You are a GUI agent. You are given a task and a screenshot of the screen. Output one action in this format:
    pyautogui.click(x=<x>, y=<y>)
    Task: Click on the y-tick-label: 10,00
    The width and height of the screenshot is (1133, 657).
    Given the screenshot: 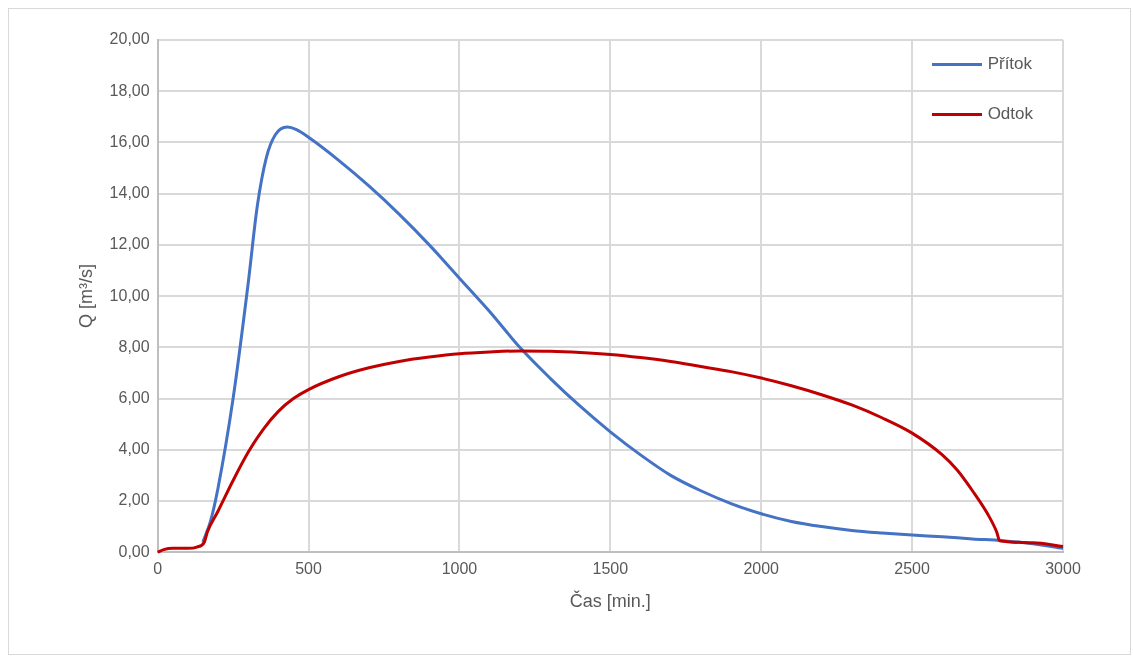 What is the action you would take?
    pyautogui.click(x=129, y=295)
    